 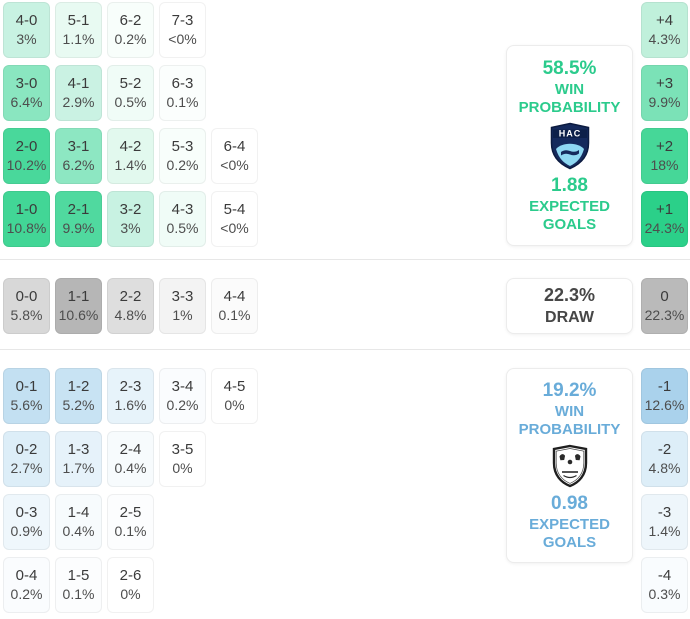 I want to click on cell-probability: 2.9%, so click(x=78, y=102).